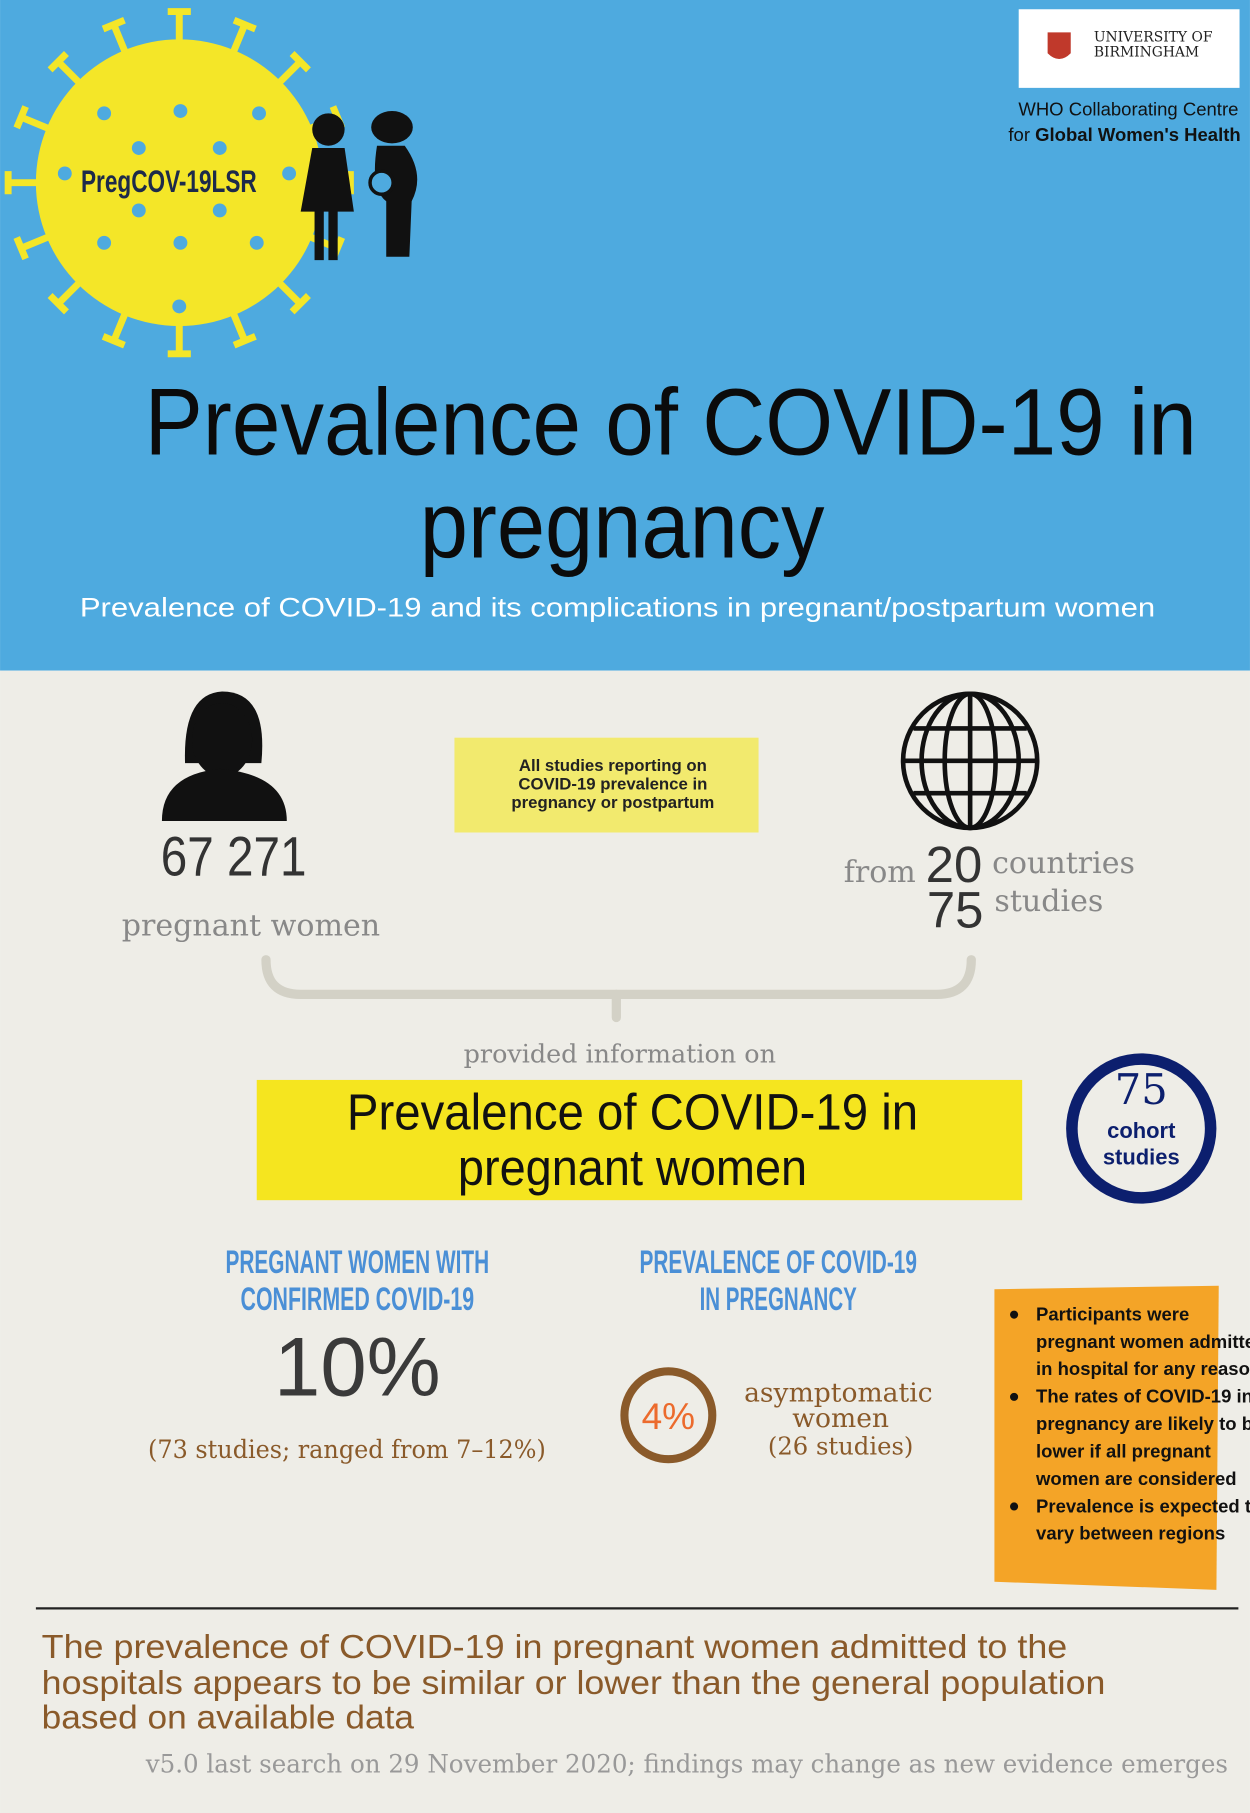  Describe the element at coordinates (1141, 1156) in the screenshot. I see `cohort-label: studies` at that location.